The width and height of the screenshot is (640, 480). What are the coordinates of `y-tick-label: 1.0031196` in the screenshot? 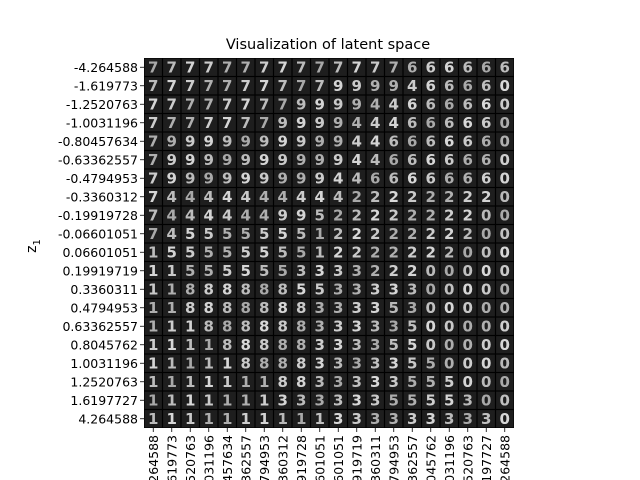 It's located at (104, 363).